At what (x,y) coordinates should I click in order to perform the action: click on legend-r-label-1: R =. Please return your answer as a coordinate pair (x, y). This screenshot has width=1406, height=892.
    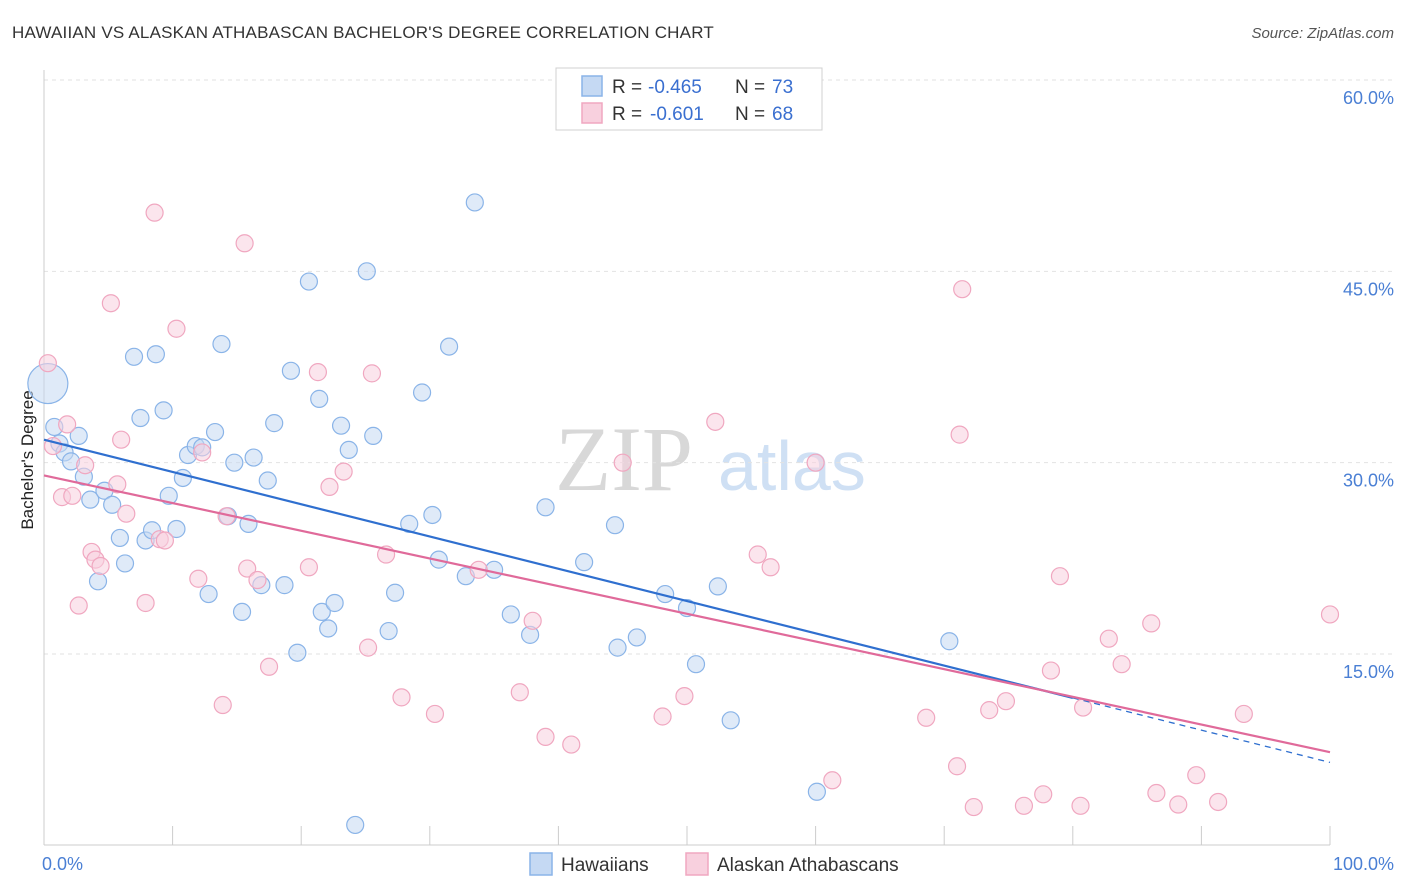
    Looking at the image, I should click on (627, 87).